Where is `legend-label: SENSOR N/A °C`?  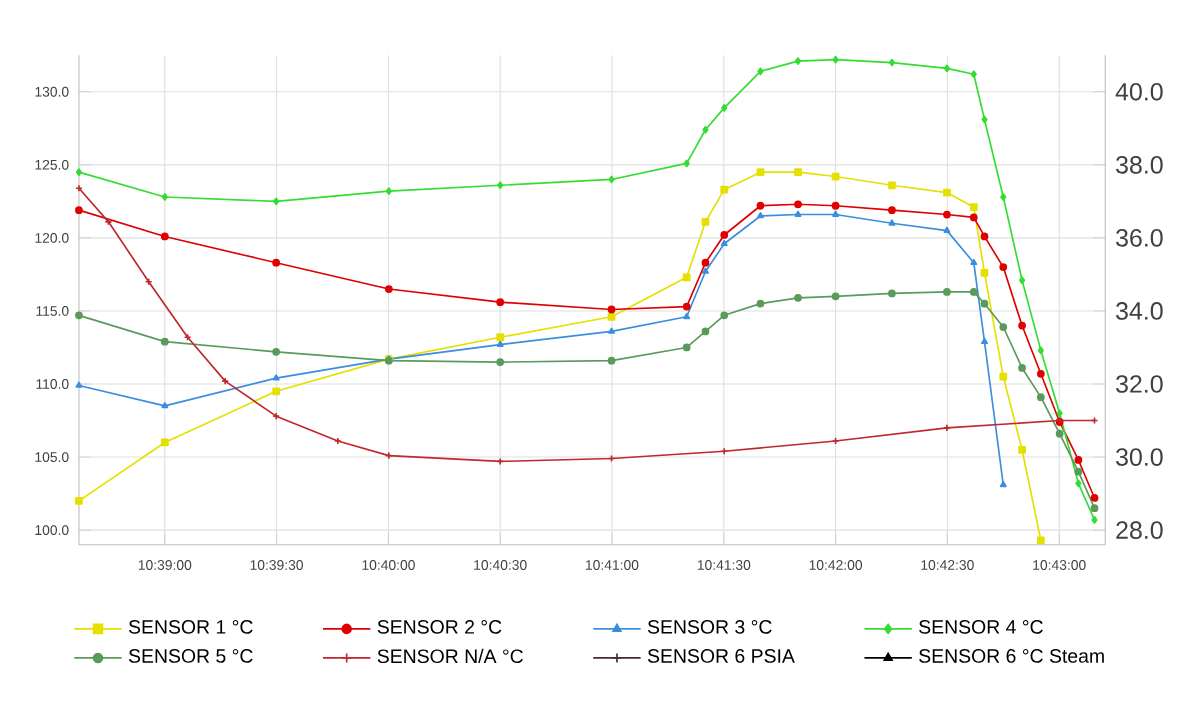
legend-label: SENSOR N/A °C is located at coordinates (450, 655).